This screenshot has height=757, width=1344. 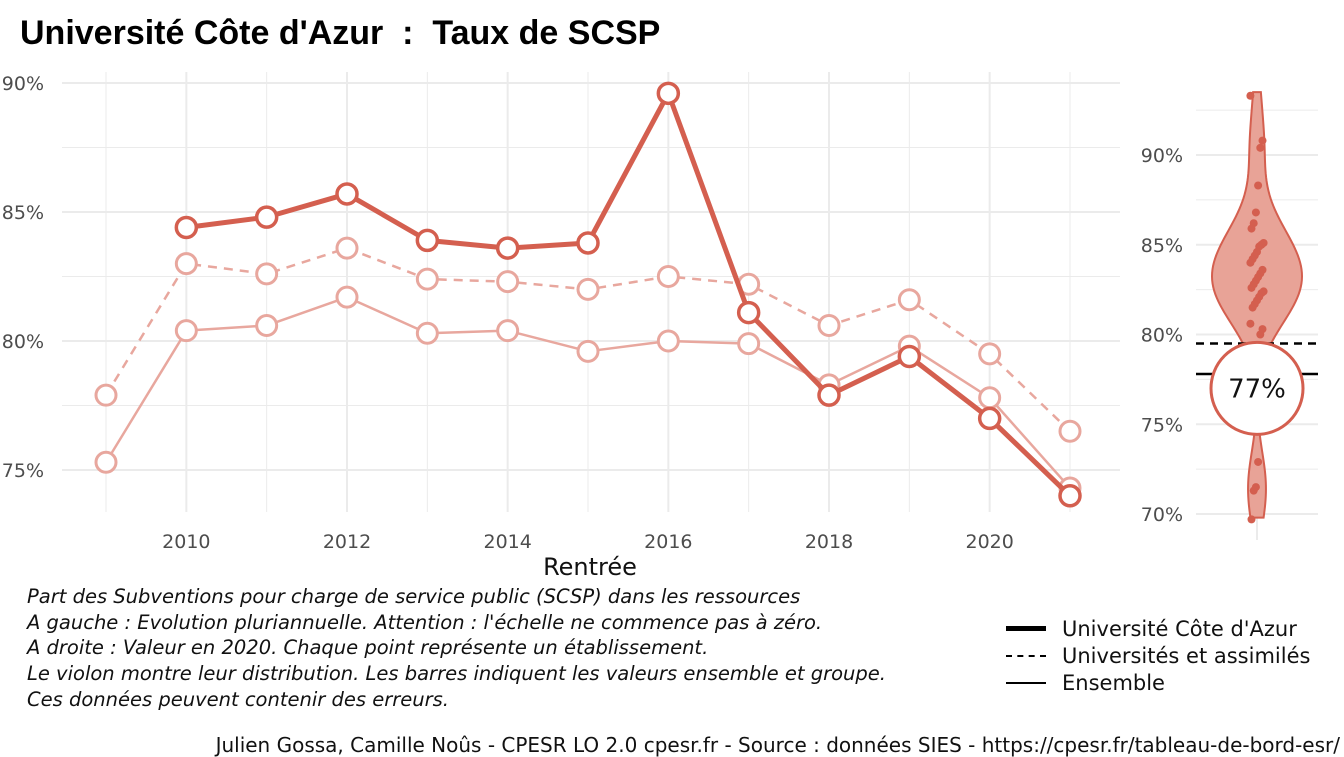 I want to click on right-panel-axes: 70% 75% 80% 85% 90%, so click(x=1162, y=335).